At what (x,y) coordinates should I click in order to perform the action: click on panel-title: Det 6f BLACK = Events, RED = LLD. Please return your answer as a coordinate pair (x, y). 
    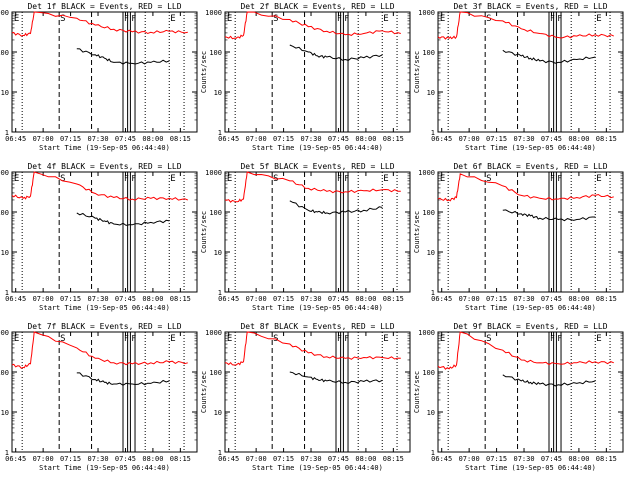
    Looking at the image, I should click on (530, 166).